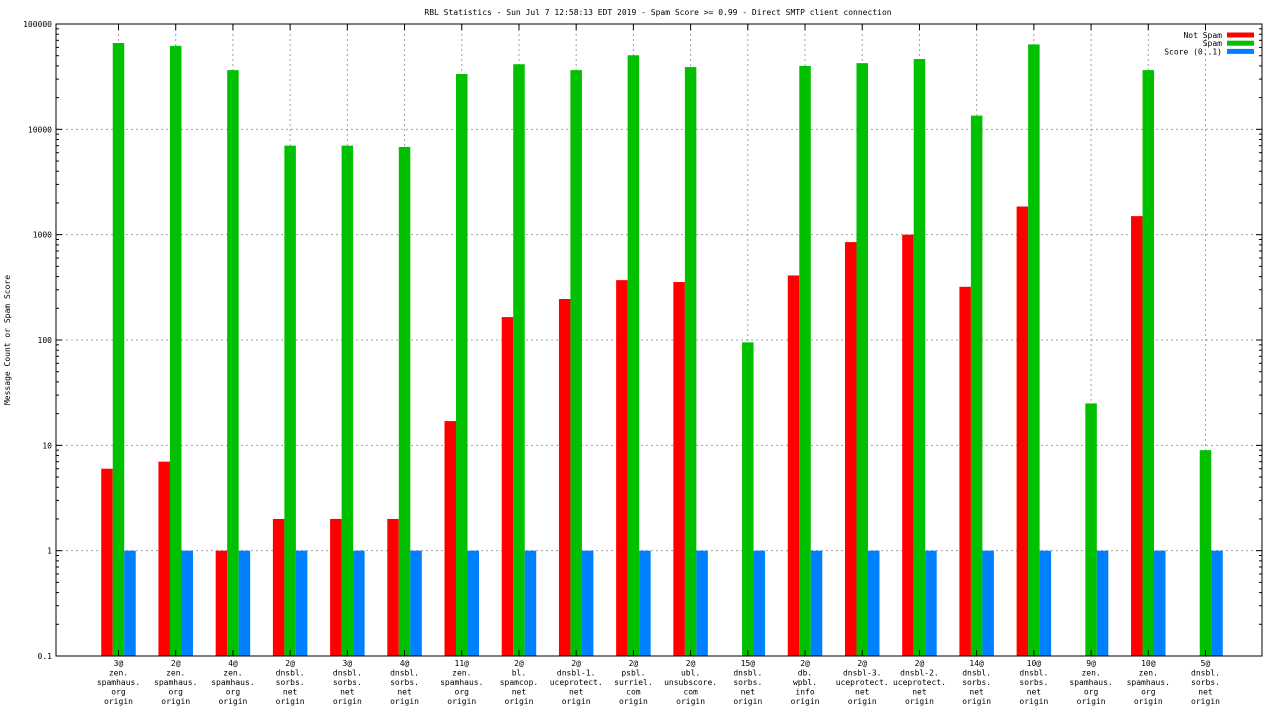 The image size is (1280, 720). I want to click on x-tick-label: 2@ db. wpbl. info origin, so click(805, 682).